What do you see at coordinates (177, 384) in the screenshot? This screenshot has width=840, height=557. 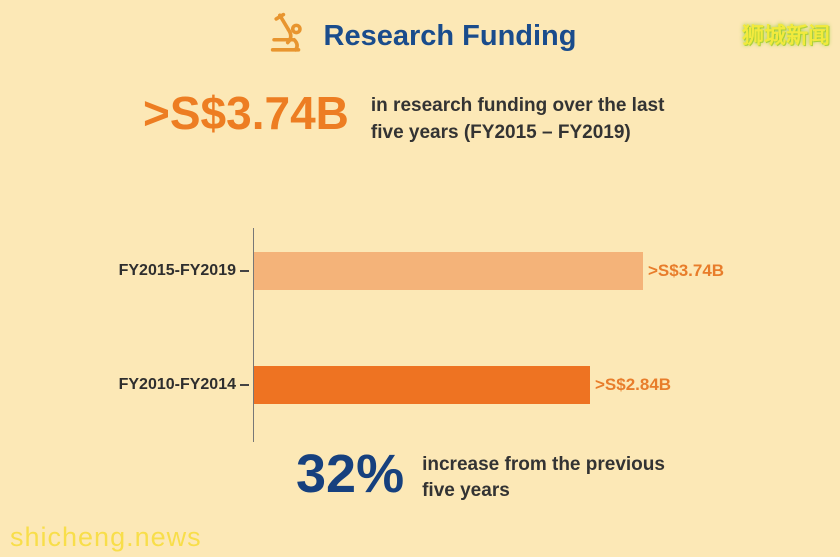 I see `bar-category-label: FY2010-FY2014` at bounding box center [177, 384].